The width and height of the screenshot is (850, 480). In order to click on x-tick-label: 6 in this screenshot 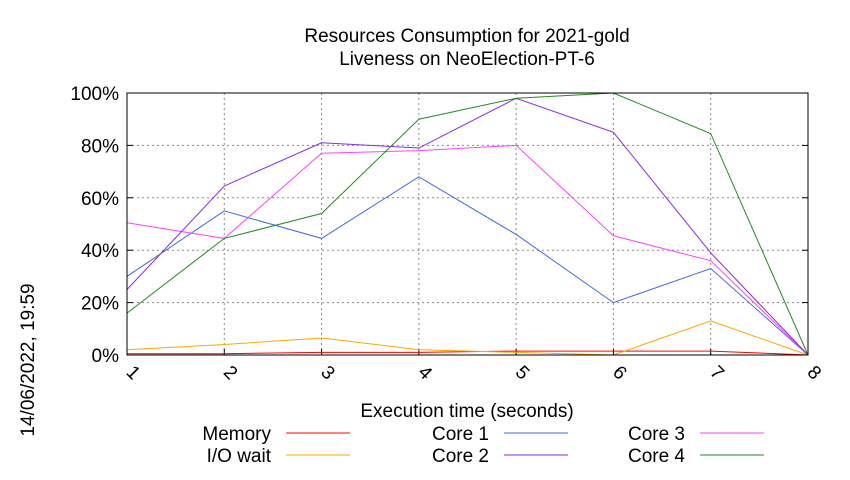, I will do `click(619, 373)`.